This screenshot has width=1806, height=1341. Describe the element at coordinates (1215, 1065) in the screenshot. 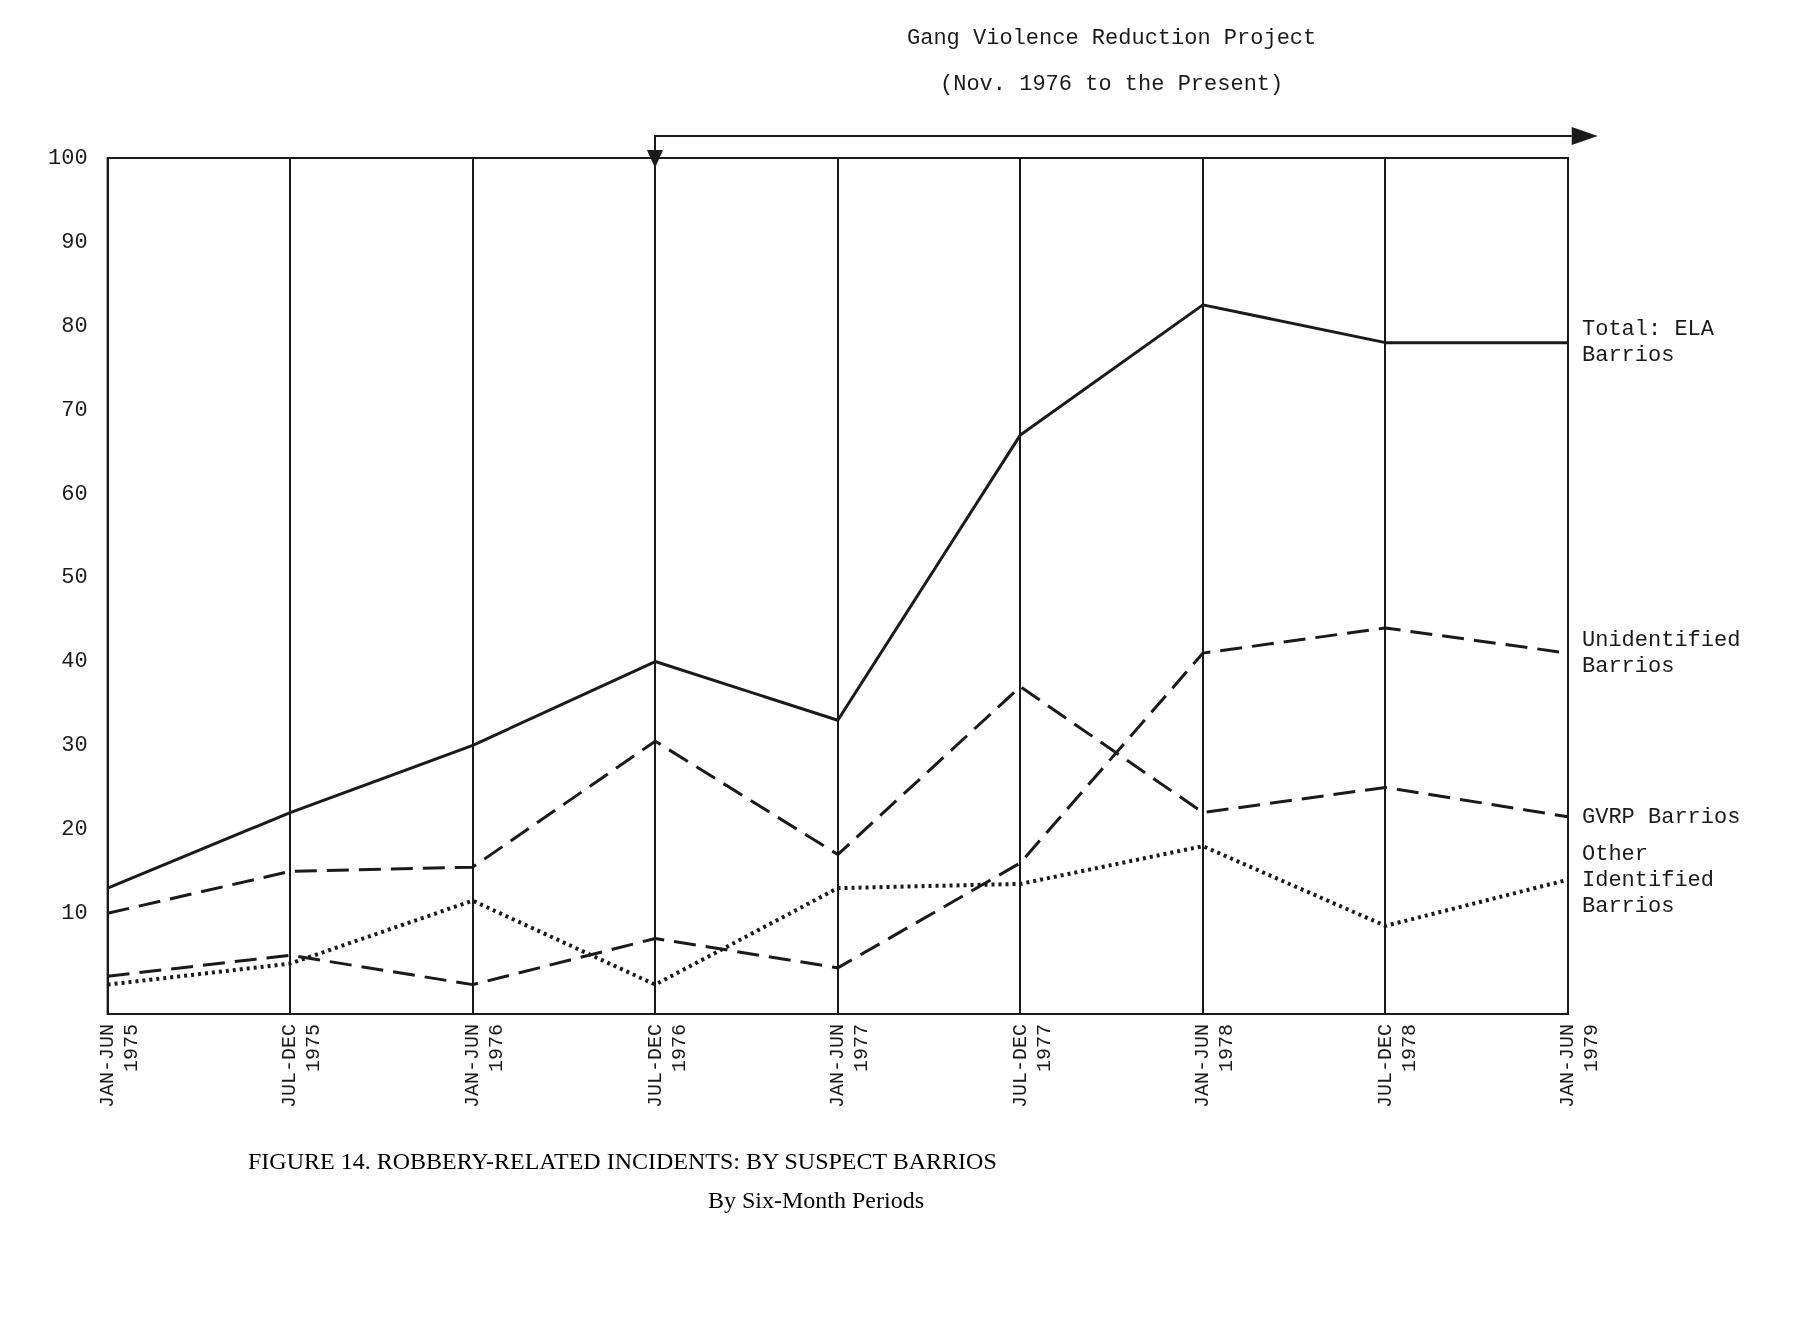

I see `x-tick-label: JAN-JUN 1978` at that location.